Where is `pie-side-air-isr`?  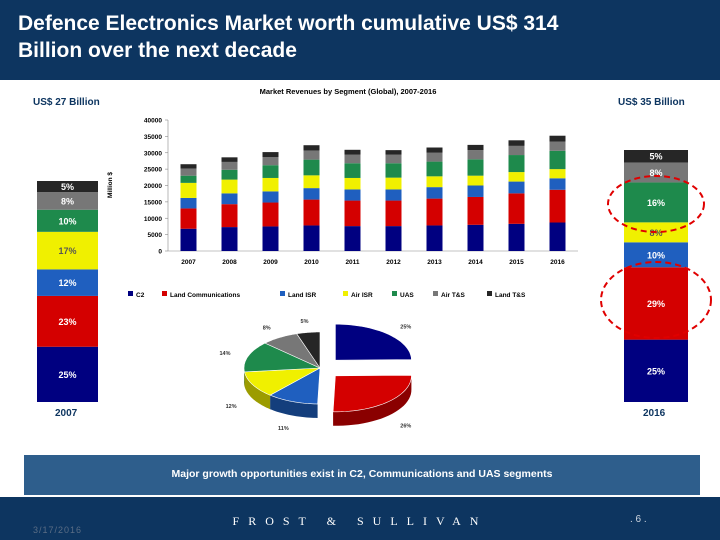 pie-side-air-isr is located at coordinates (257, 390).